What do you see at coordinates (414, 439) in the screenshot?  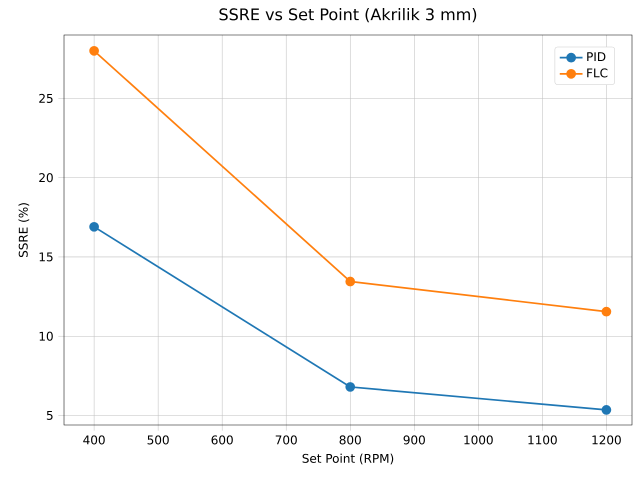 I see `x-tick-label: 900` at bounding box center [414, 439].